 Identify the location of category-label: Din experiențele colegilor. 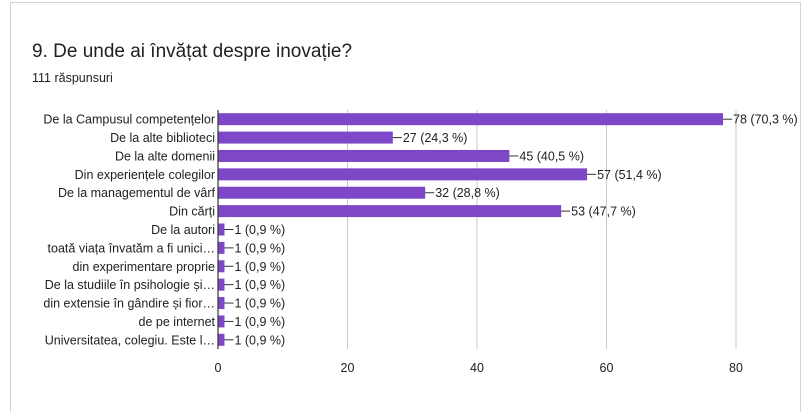
(145, 175).